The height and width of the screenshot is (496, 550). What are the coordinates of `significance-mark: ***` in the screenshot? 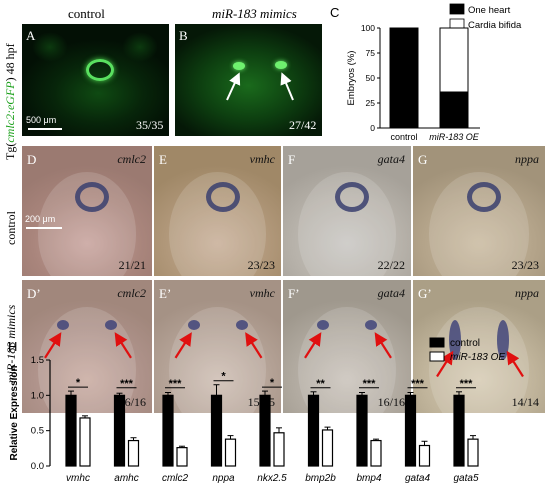 It's located at (418, 384).